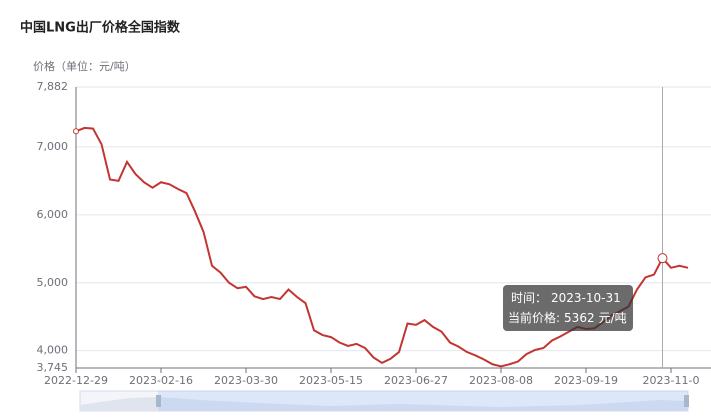 The image size is (711, 418). I want to click on x-tick-label: 2023-08-08, so click(501, 380).